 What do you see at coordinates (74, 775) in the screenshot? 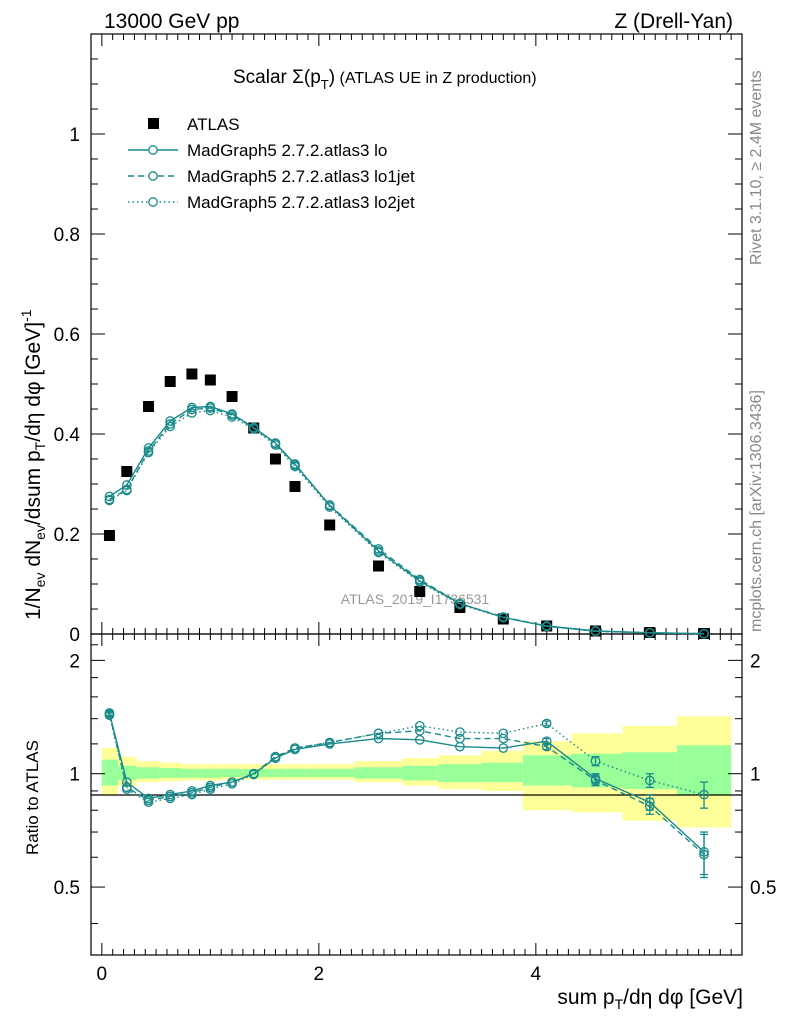
I see `ratio-y-tick-label: 1` at bounding box center [74, 775].